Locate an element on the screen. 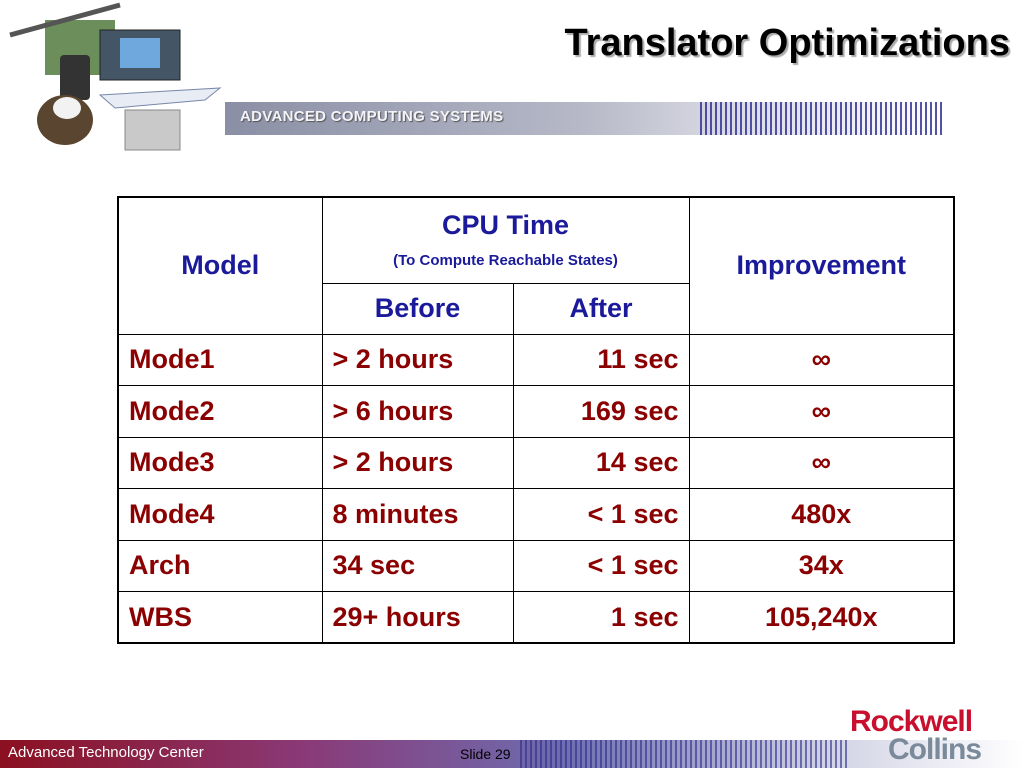 This screenshot has width=1024, height=768. data-cell: 1 sec is located at coordinates (601, 617).